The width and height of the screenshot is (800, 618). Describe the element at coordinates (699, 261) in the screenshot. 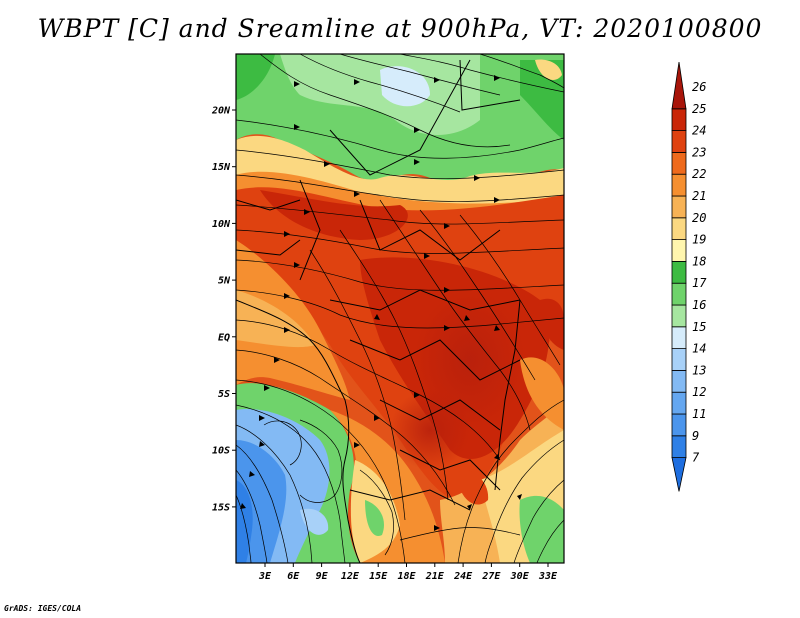

I see `colorbar-label: 18` at that location.